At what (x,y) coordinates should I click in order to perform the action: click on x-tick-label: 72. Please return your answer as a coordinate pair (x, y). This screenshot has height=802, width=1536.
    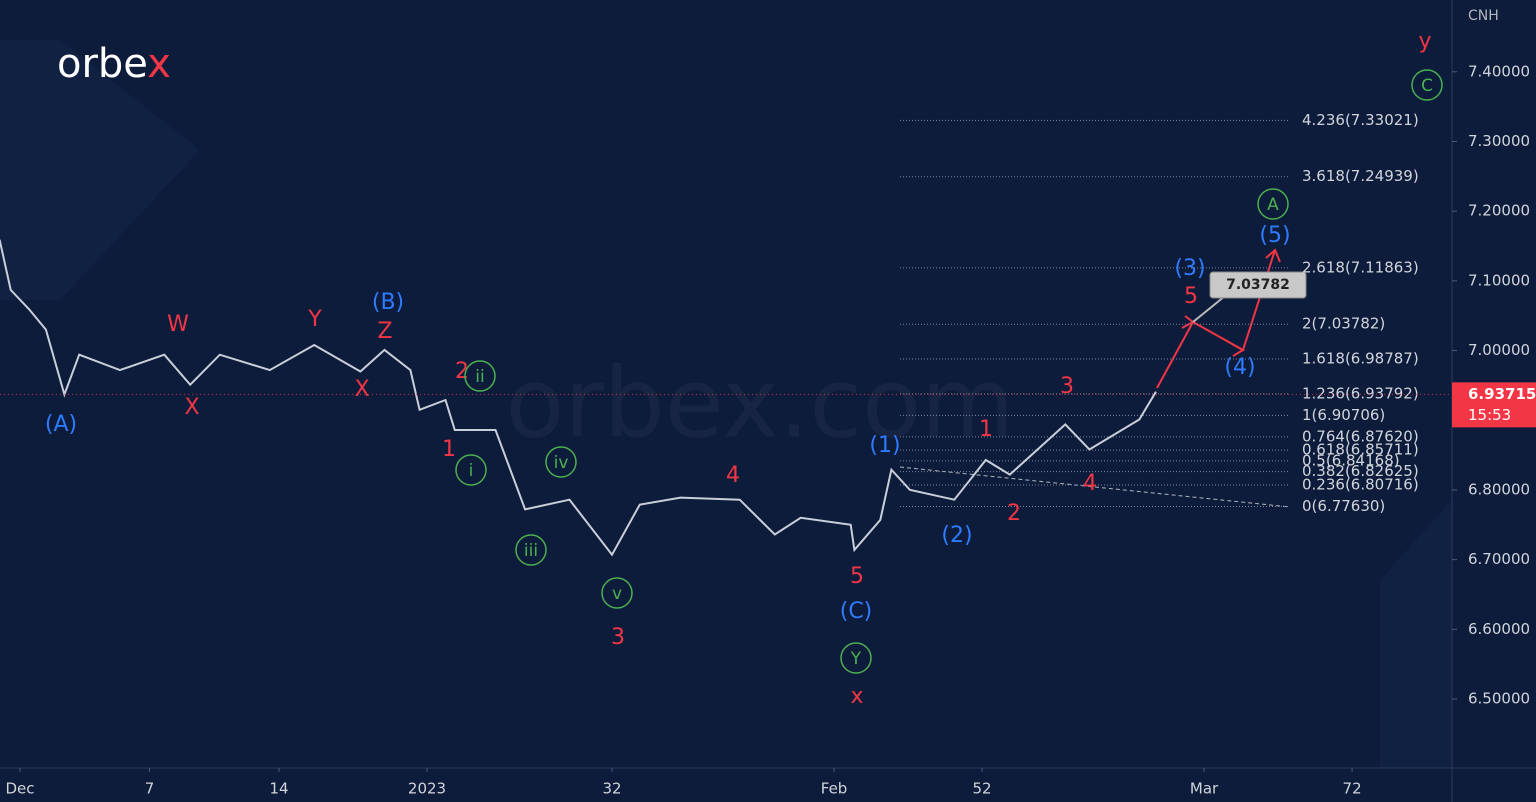
    Looking at the image, I should click on (1352, 789).